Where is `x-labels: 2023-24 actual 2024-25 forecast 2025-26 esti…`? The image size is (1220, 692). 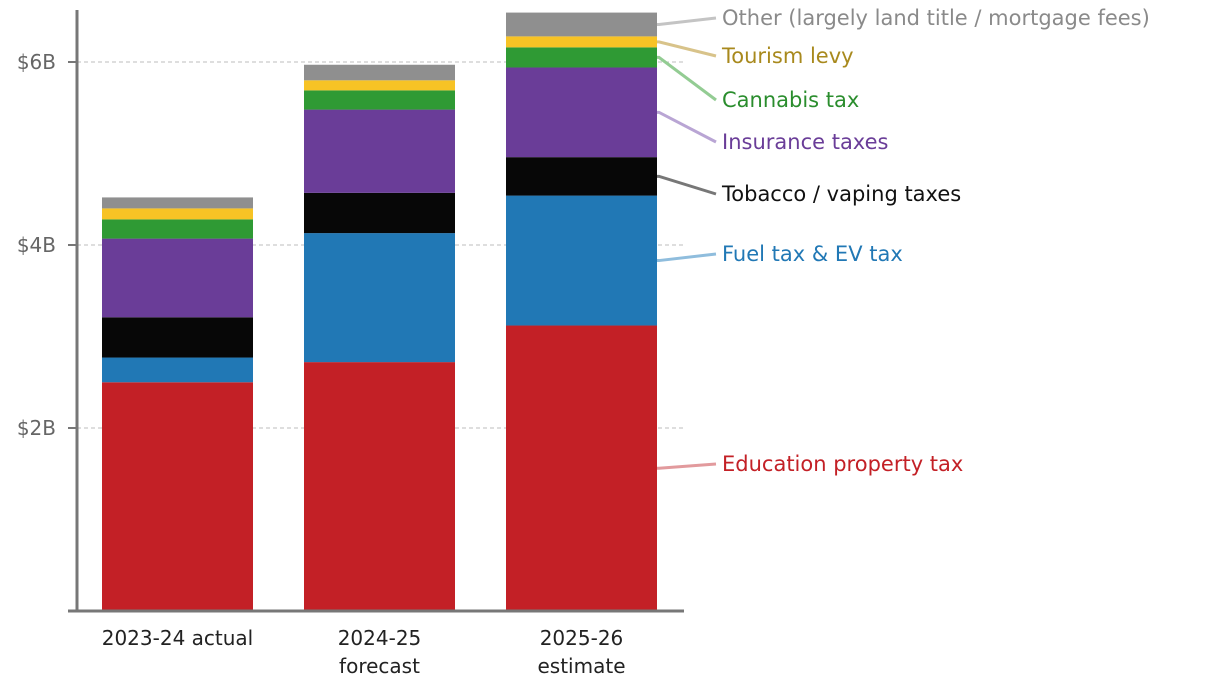
x-labels: 2023-24 actual 2024-25 forecast 2025-26 esti… is located at coordinates (364, 652).